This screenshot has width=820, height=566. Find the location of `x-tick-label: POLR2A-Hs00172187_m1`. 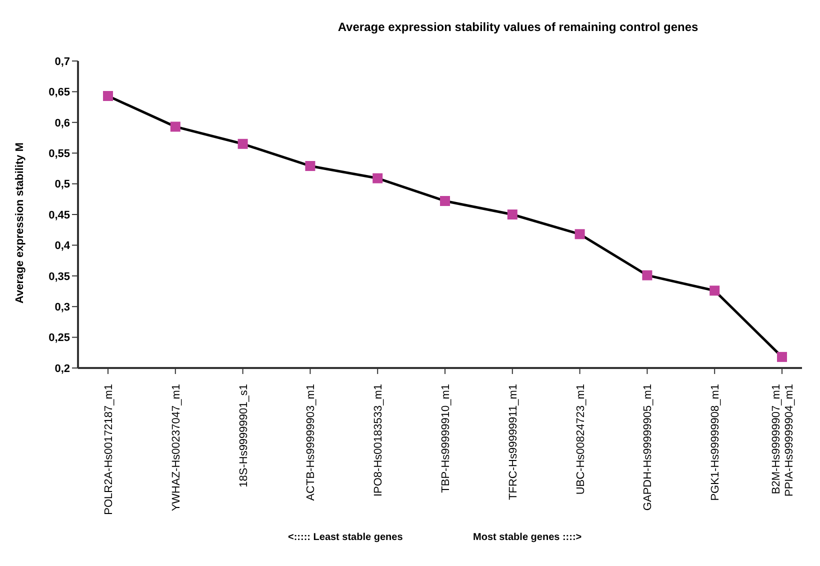

x-tick-label: POLR2A-Hs00172187_m1 is located at coordinates (109, 449).